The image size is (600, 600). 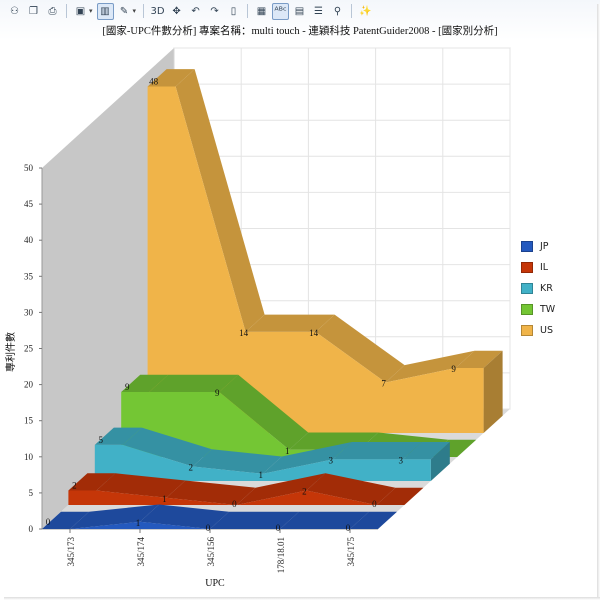 I want to click on y-tick-label: 35, so click(x=29, y=276).